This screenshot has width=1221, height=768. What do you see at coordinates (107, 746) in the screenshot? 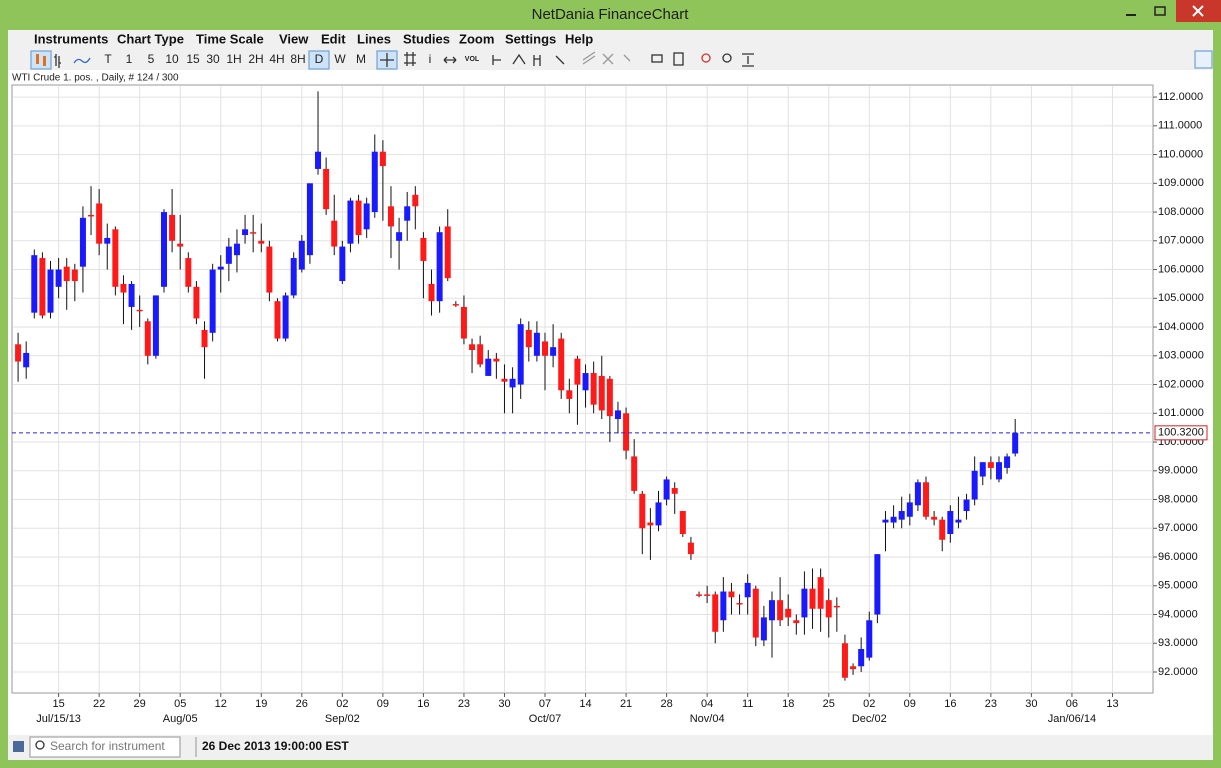
I see `search-placeholder: Search for instrument` at bounding box center [107, 746].